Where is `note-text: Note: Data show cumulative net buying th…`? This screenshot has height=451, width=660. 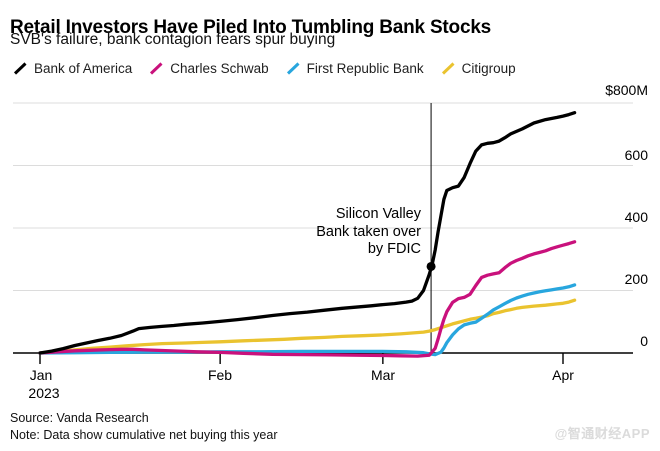
note-text: Note: Data show cumulative net buying th… is located at coordinates (144, 435).